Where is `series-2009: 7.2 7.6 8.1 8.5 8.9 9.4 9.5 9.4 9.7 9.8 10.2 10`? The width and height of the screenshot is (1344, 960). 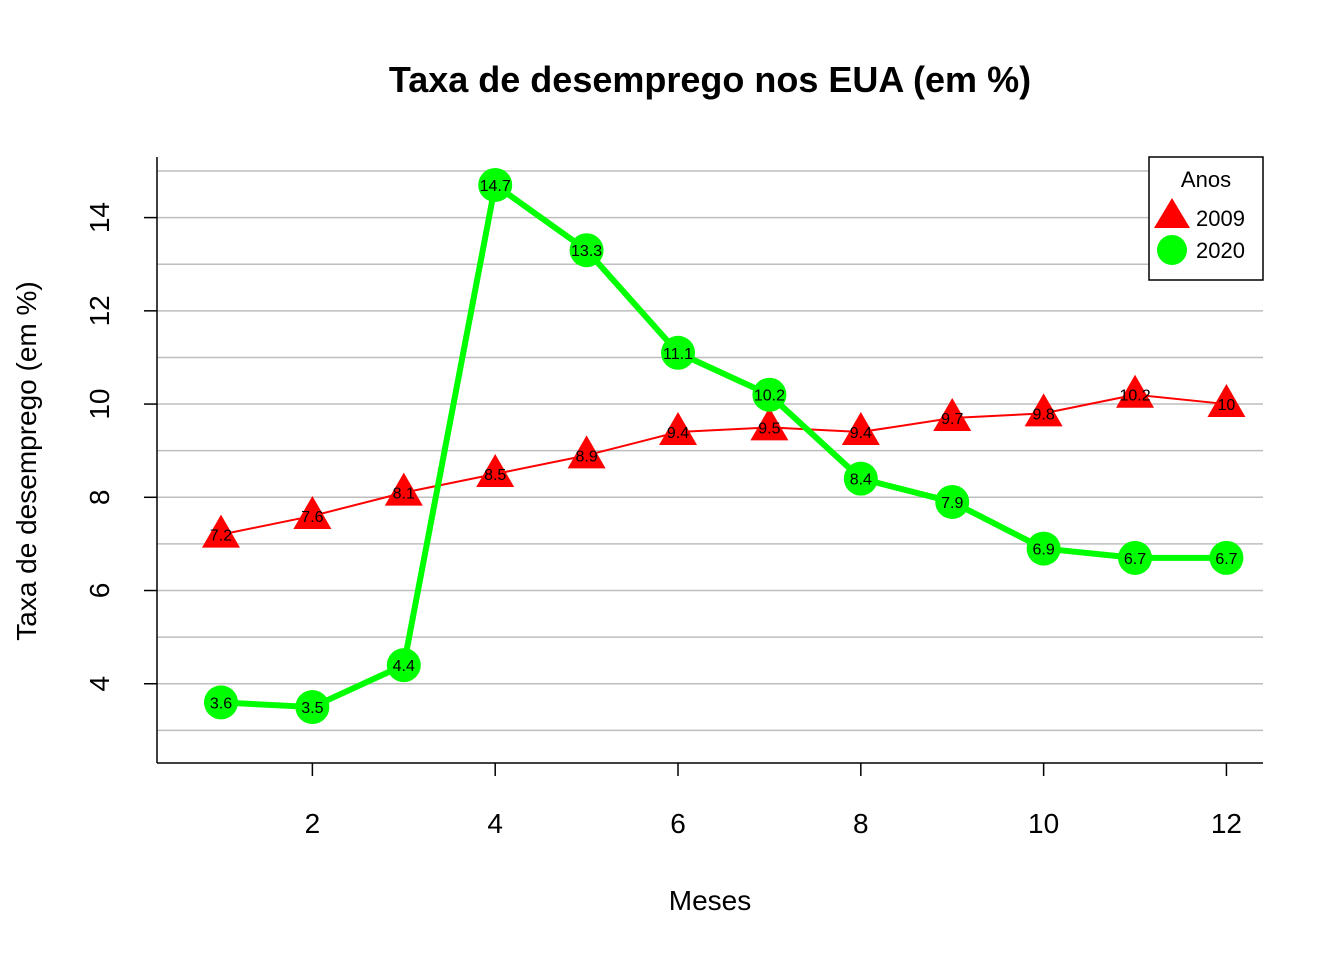 series-2009: 7.2 7.6 8.1 8.5 8.9 9.4 9.5 9.4 9.7 9.8 10.2 10 is located at coordinates (723, 461).